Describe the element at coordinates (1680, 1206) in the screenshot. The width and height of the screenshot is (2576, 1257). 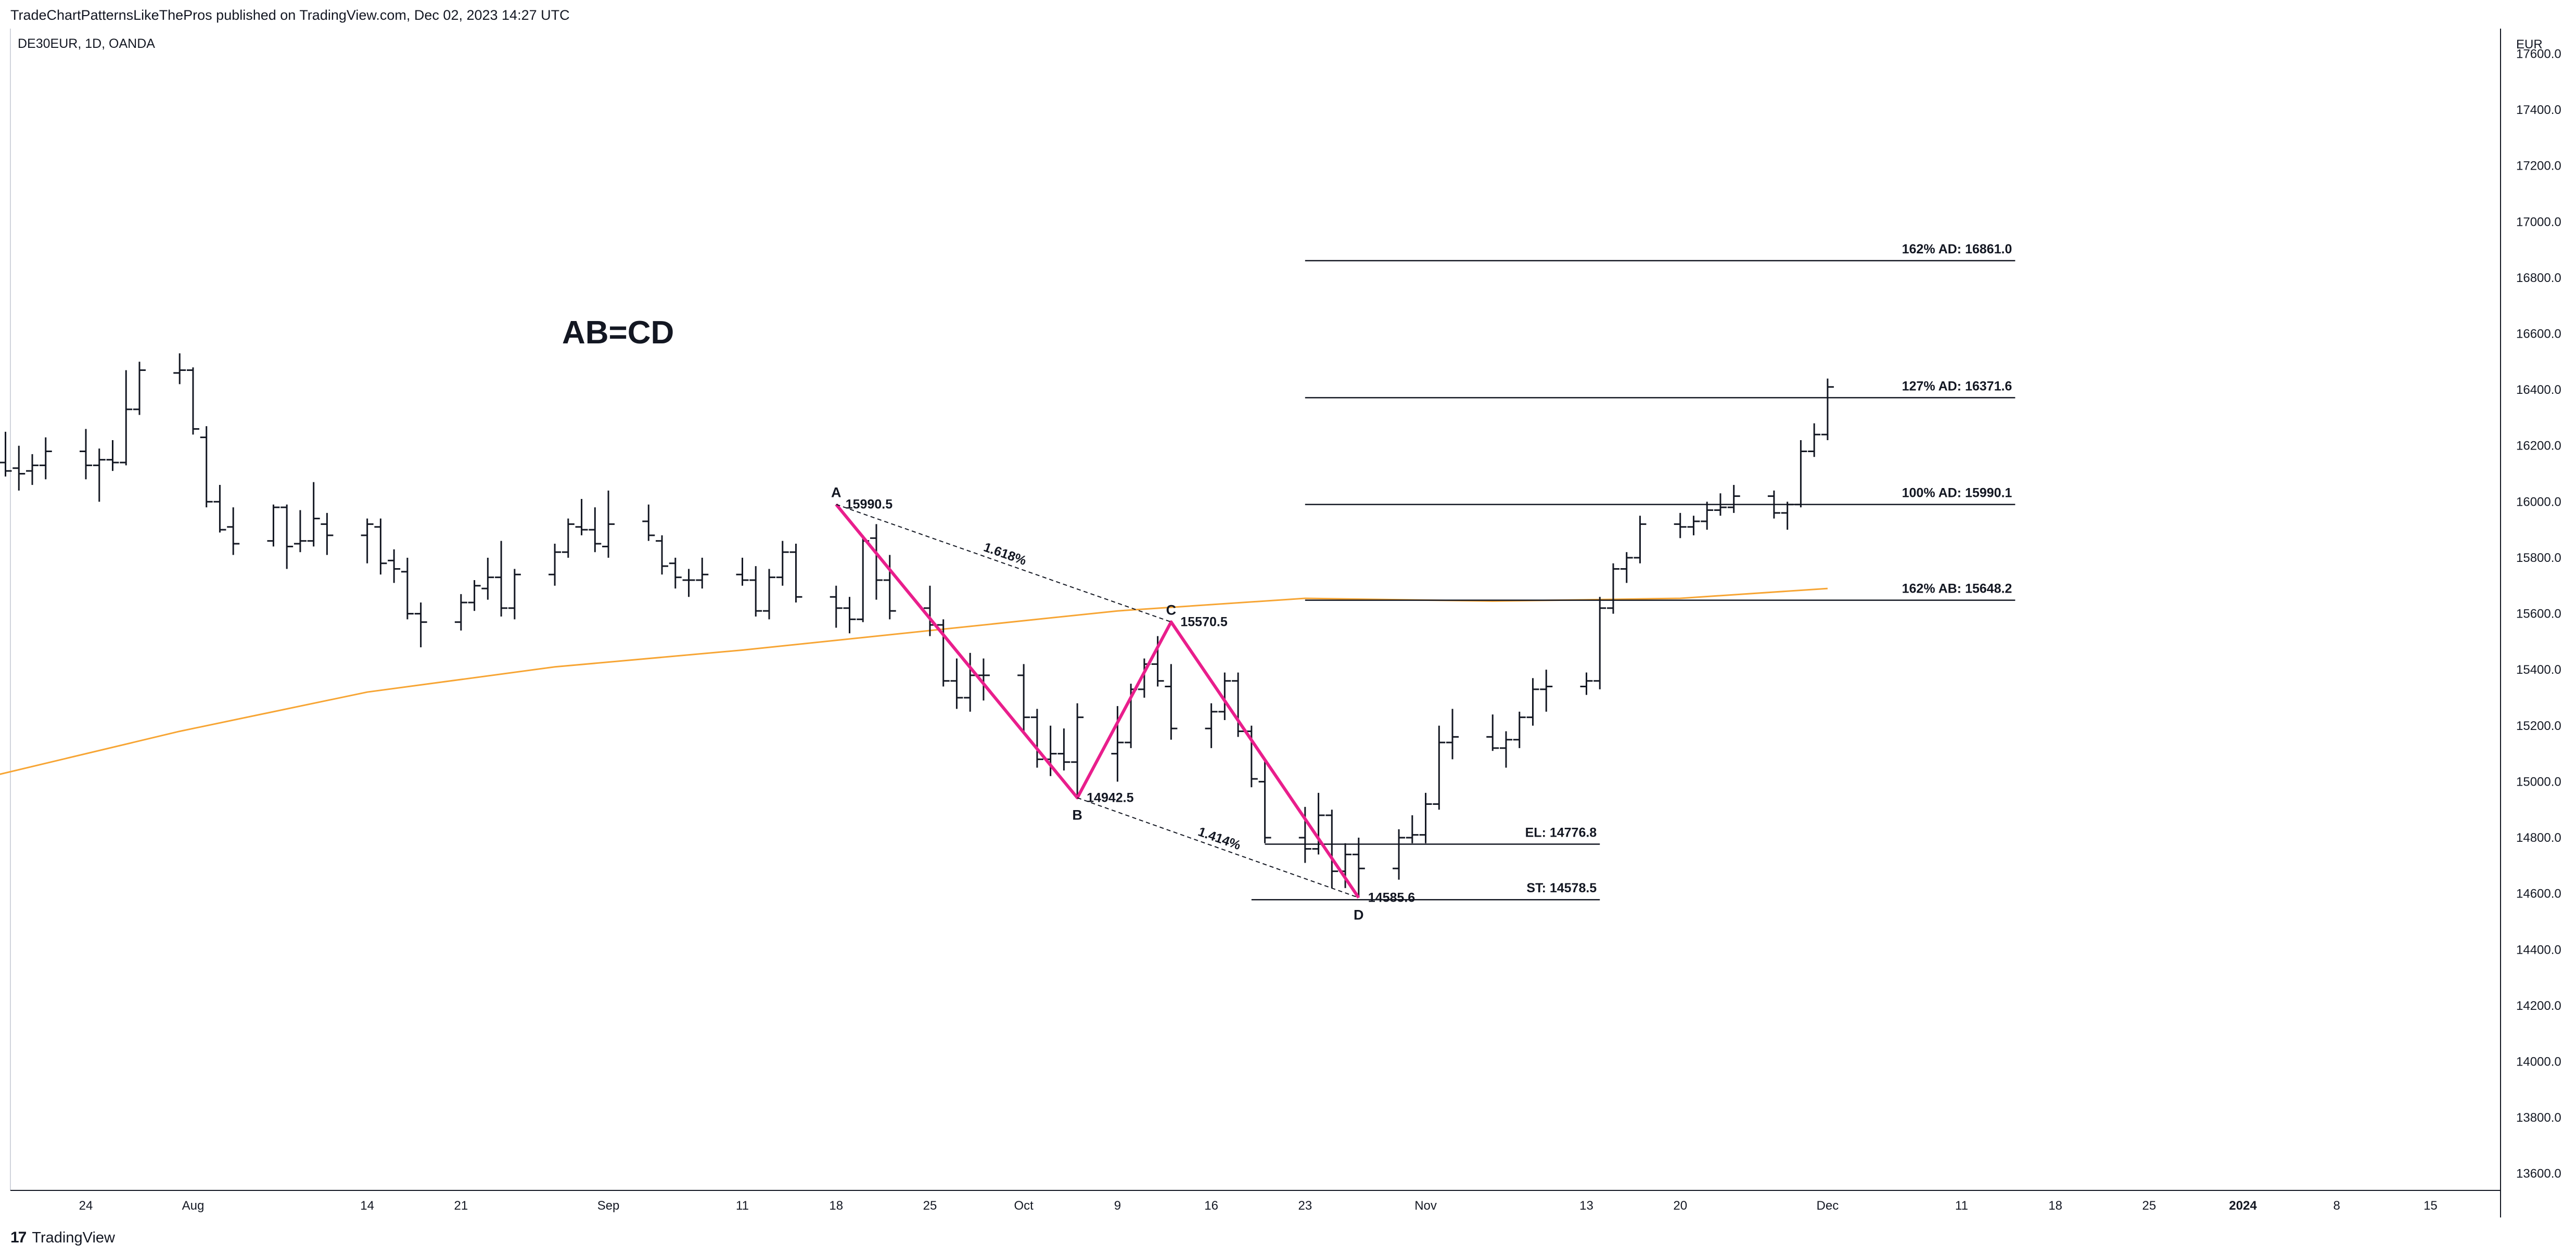
I see `time-tick-label: 20` at that location.